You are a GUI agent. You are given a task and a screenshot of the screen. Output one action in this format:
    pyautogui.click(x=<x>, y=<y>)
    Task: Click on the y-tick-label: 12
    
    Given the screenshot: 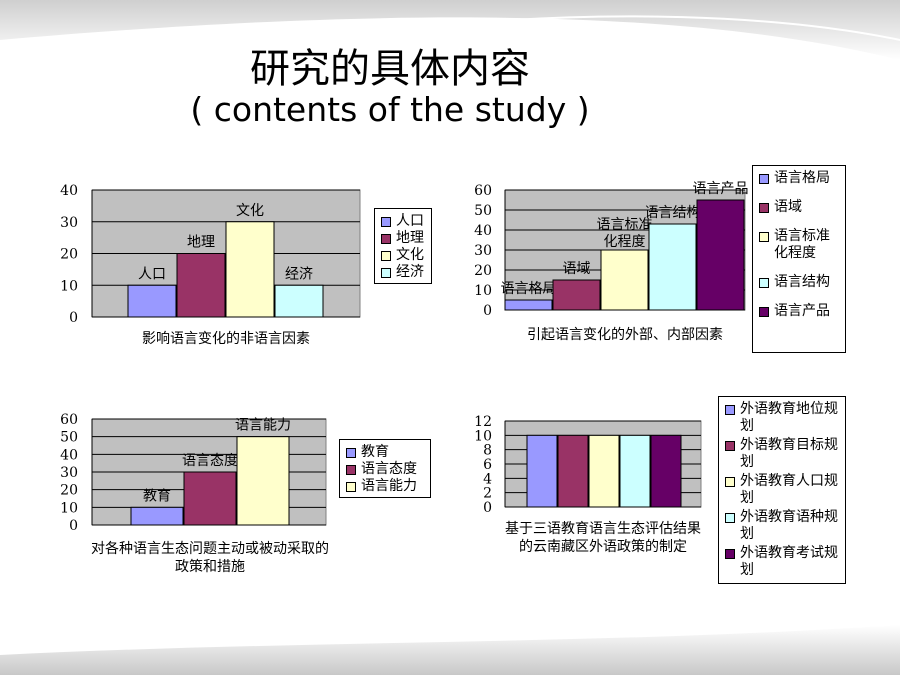 What is the action you would take?
    pyautogui.click(x=483, y=422)
    